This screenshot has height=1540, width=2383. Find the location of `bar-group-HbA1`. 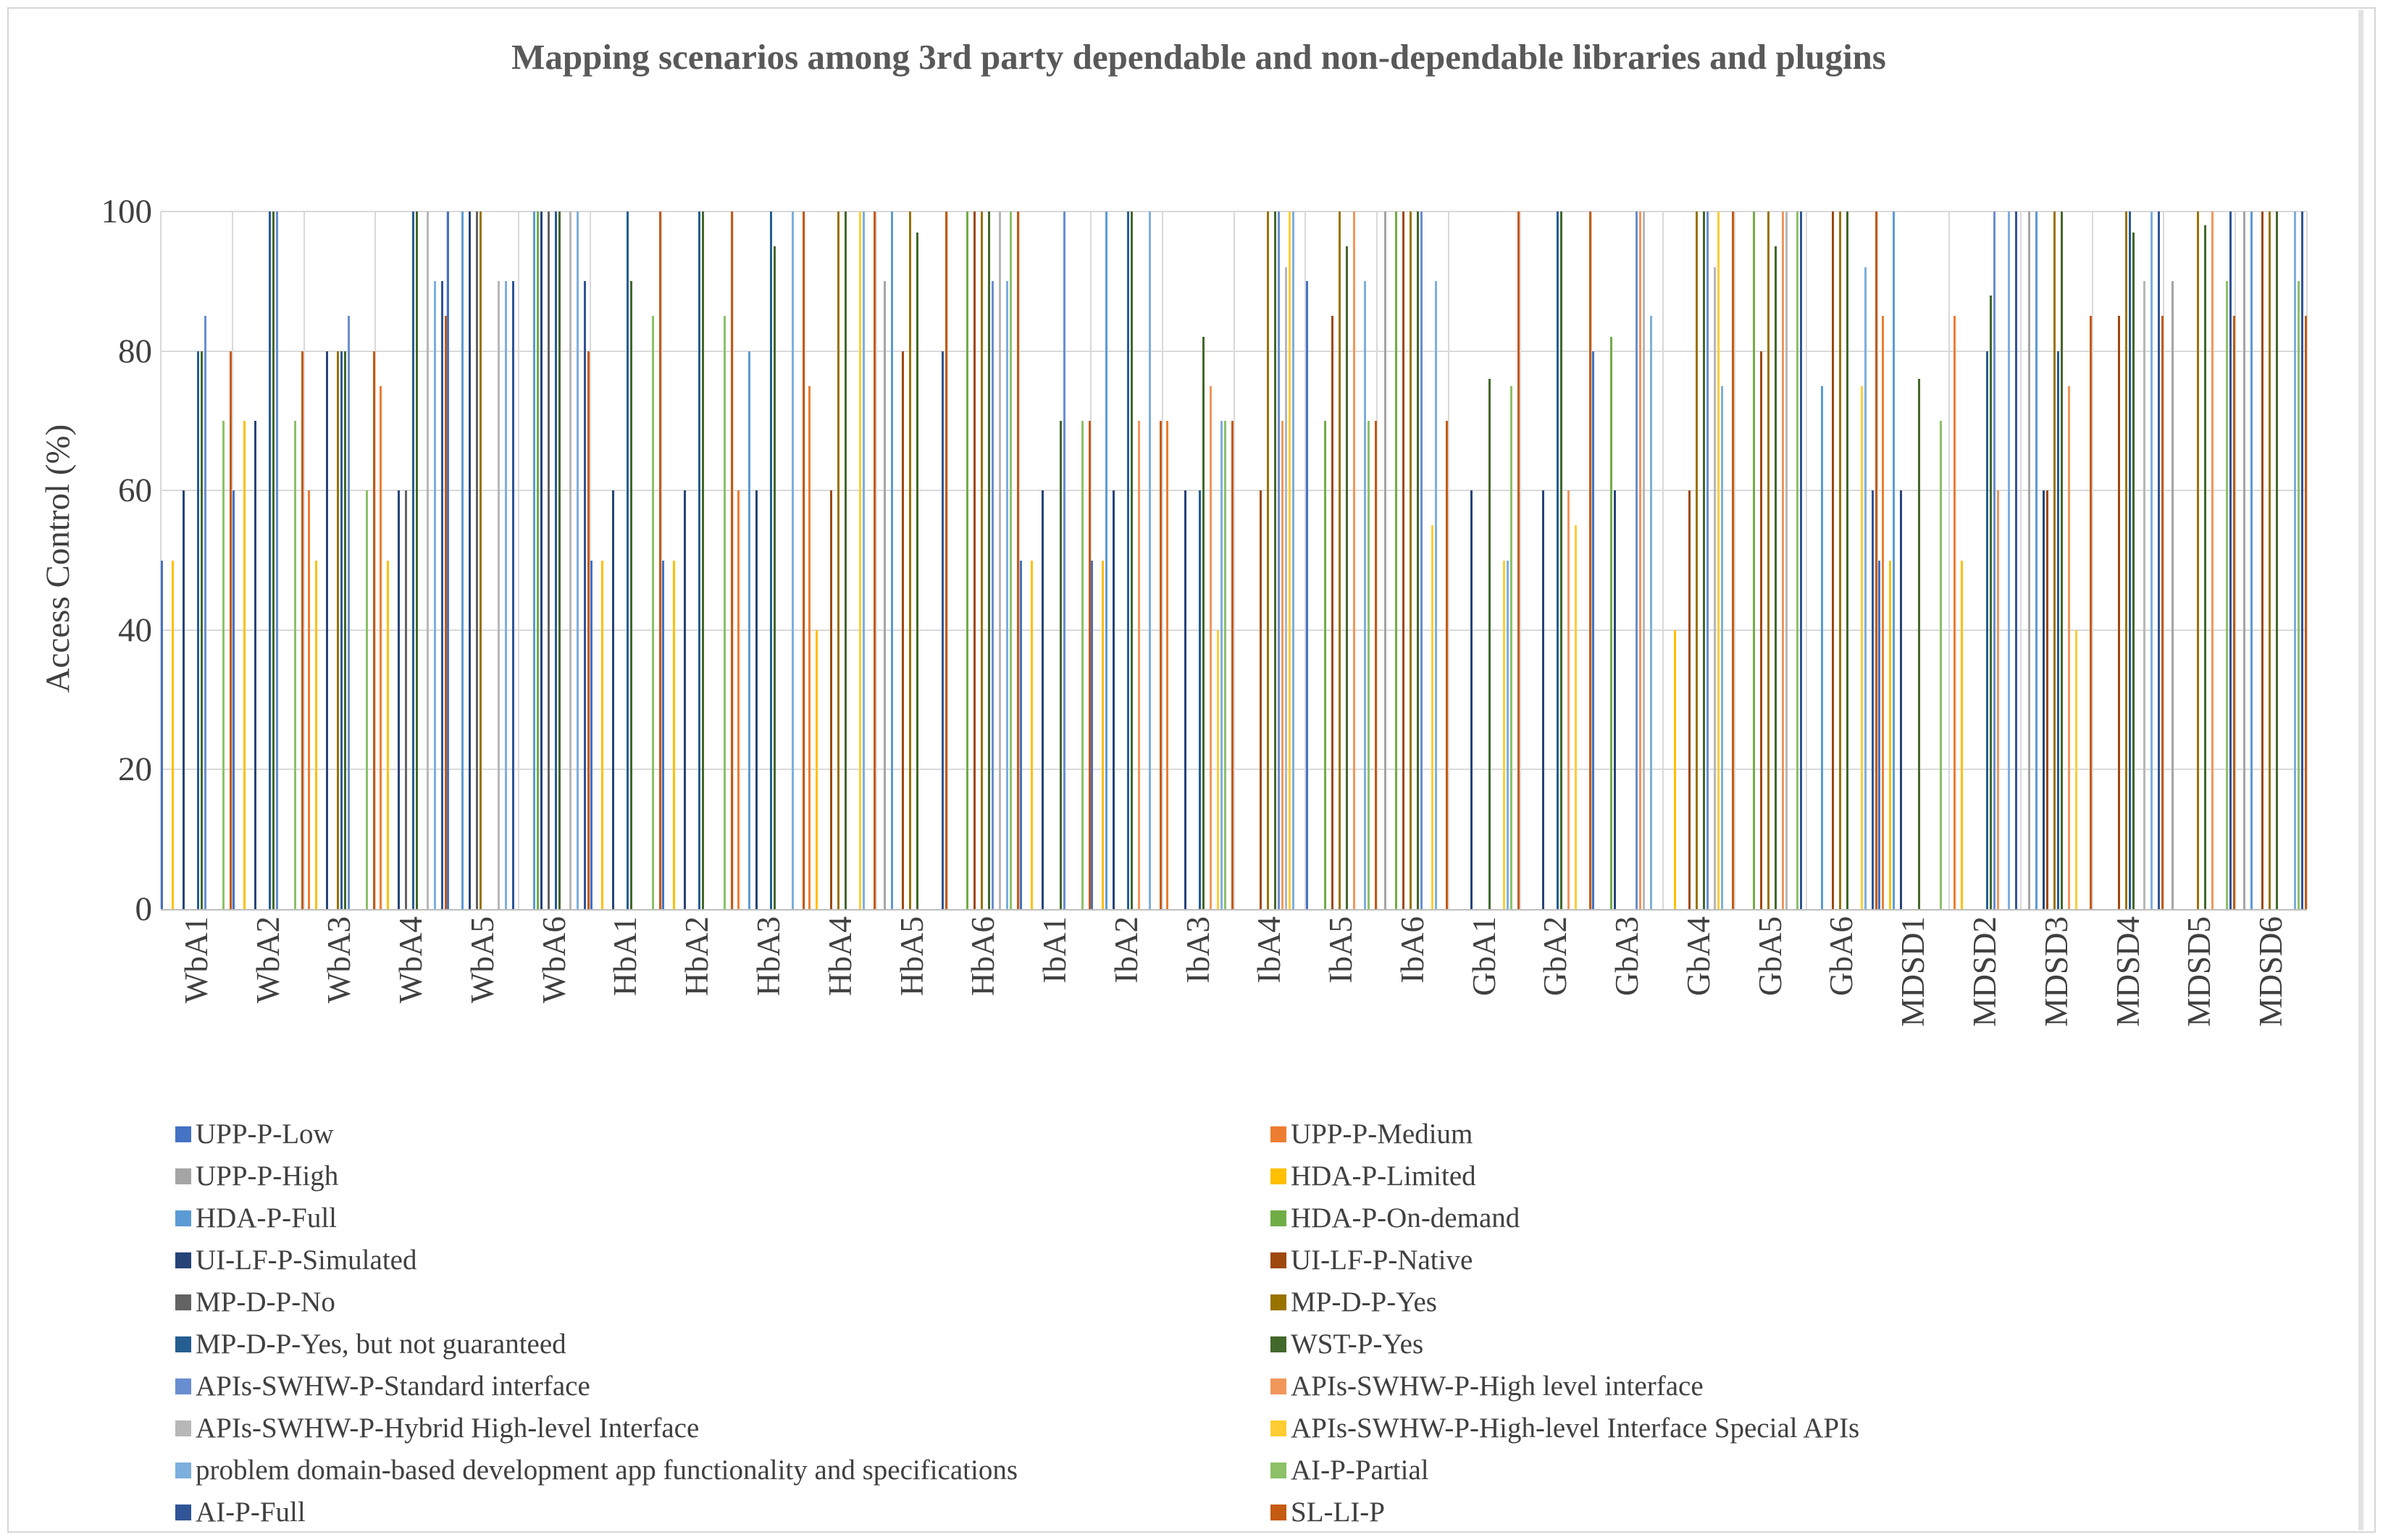

bar-group-HbA1 is located at coordinates (626, 560).